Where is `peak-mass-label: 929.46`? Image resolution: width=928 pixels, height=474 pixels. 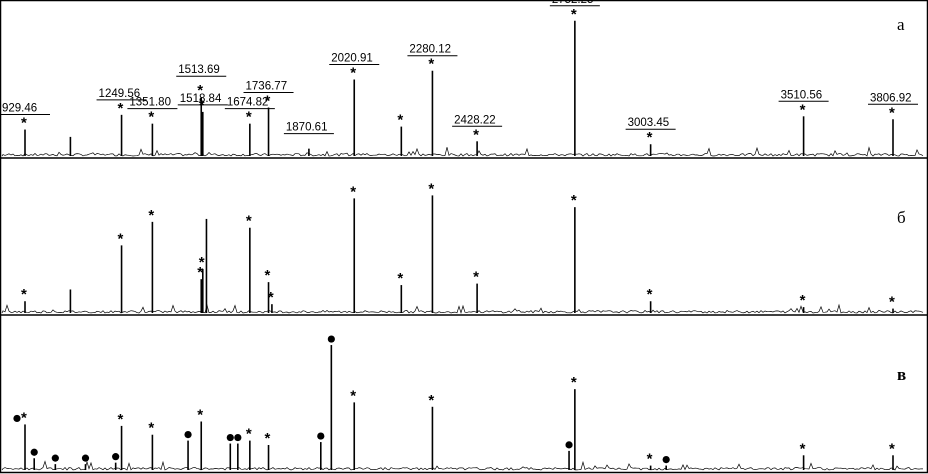
peak-mass-label: 929.46 is located at coordinates (19, 109).